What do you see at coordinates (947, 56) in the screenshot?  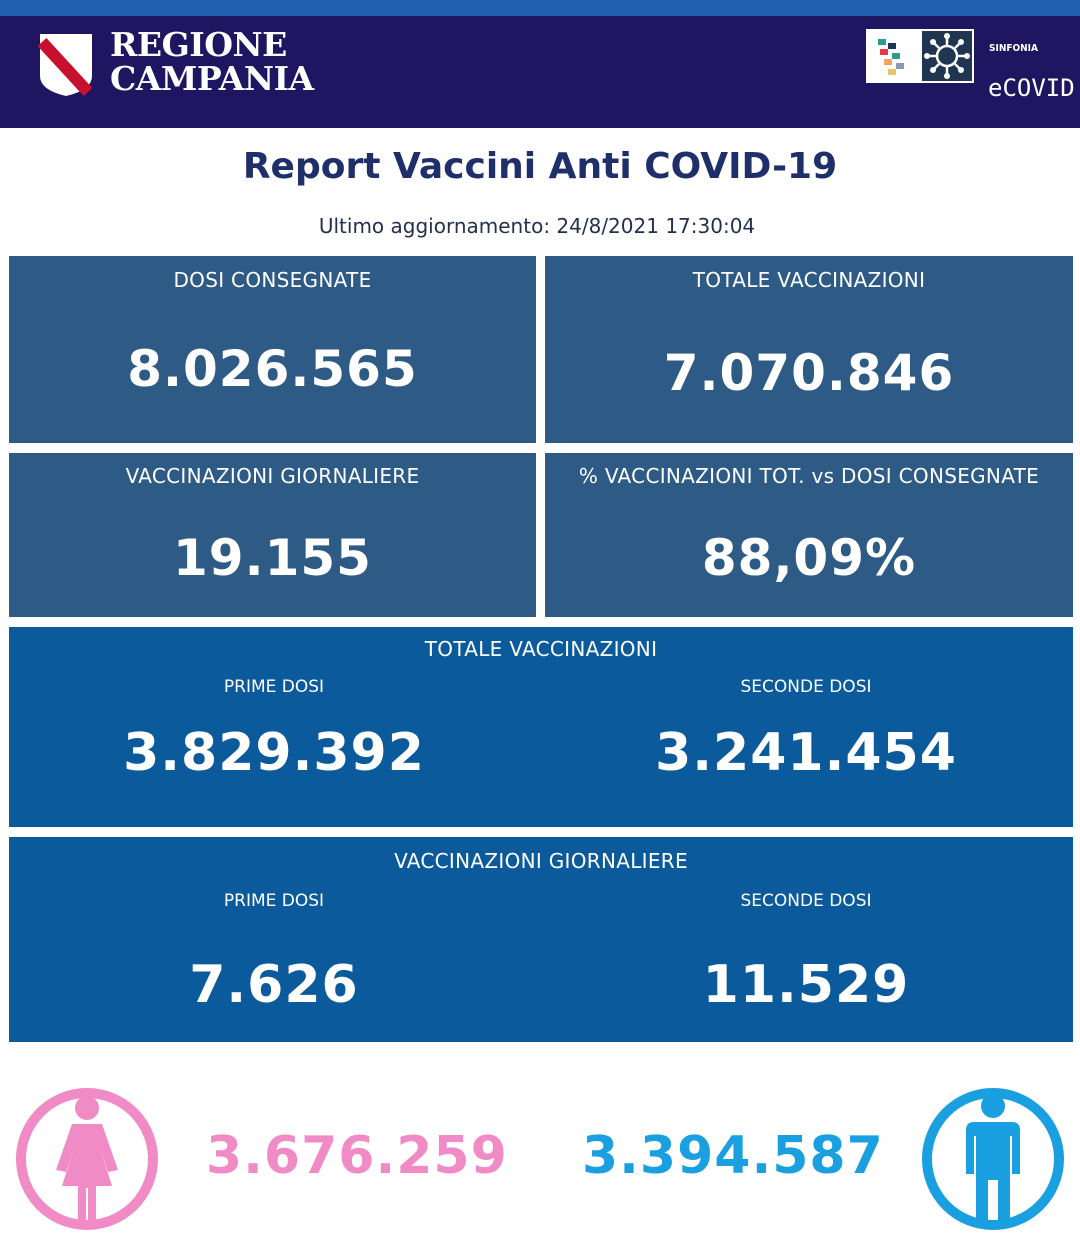 I see `virus-icon` at bounding box center [947, 56].